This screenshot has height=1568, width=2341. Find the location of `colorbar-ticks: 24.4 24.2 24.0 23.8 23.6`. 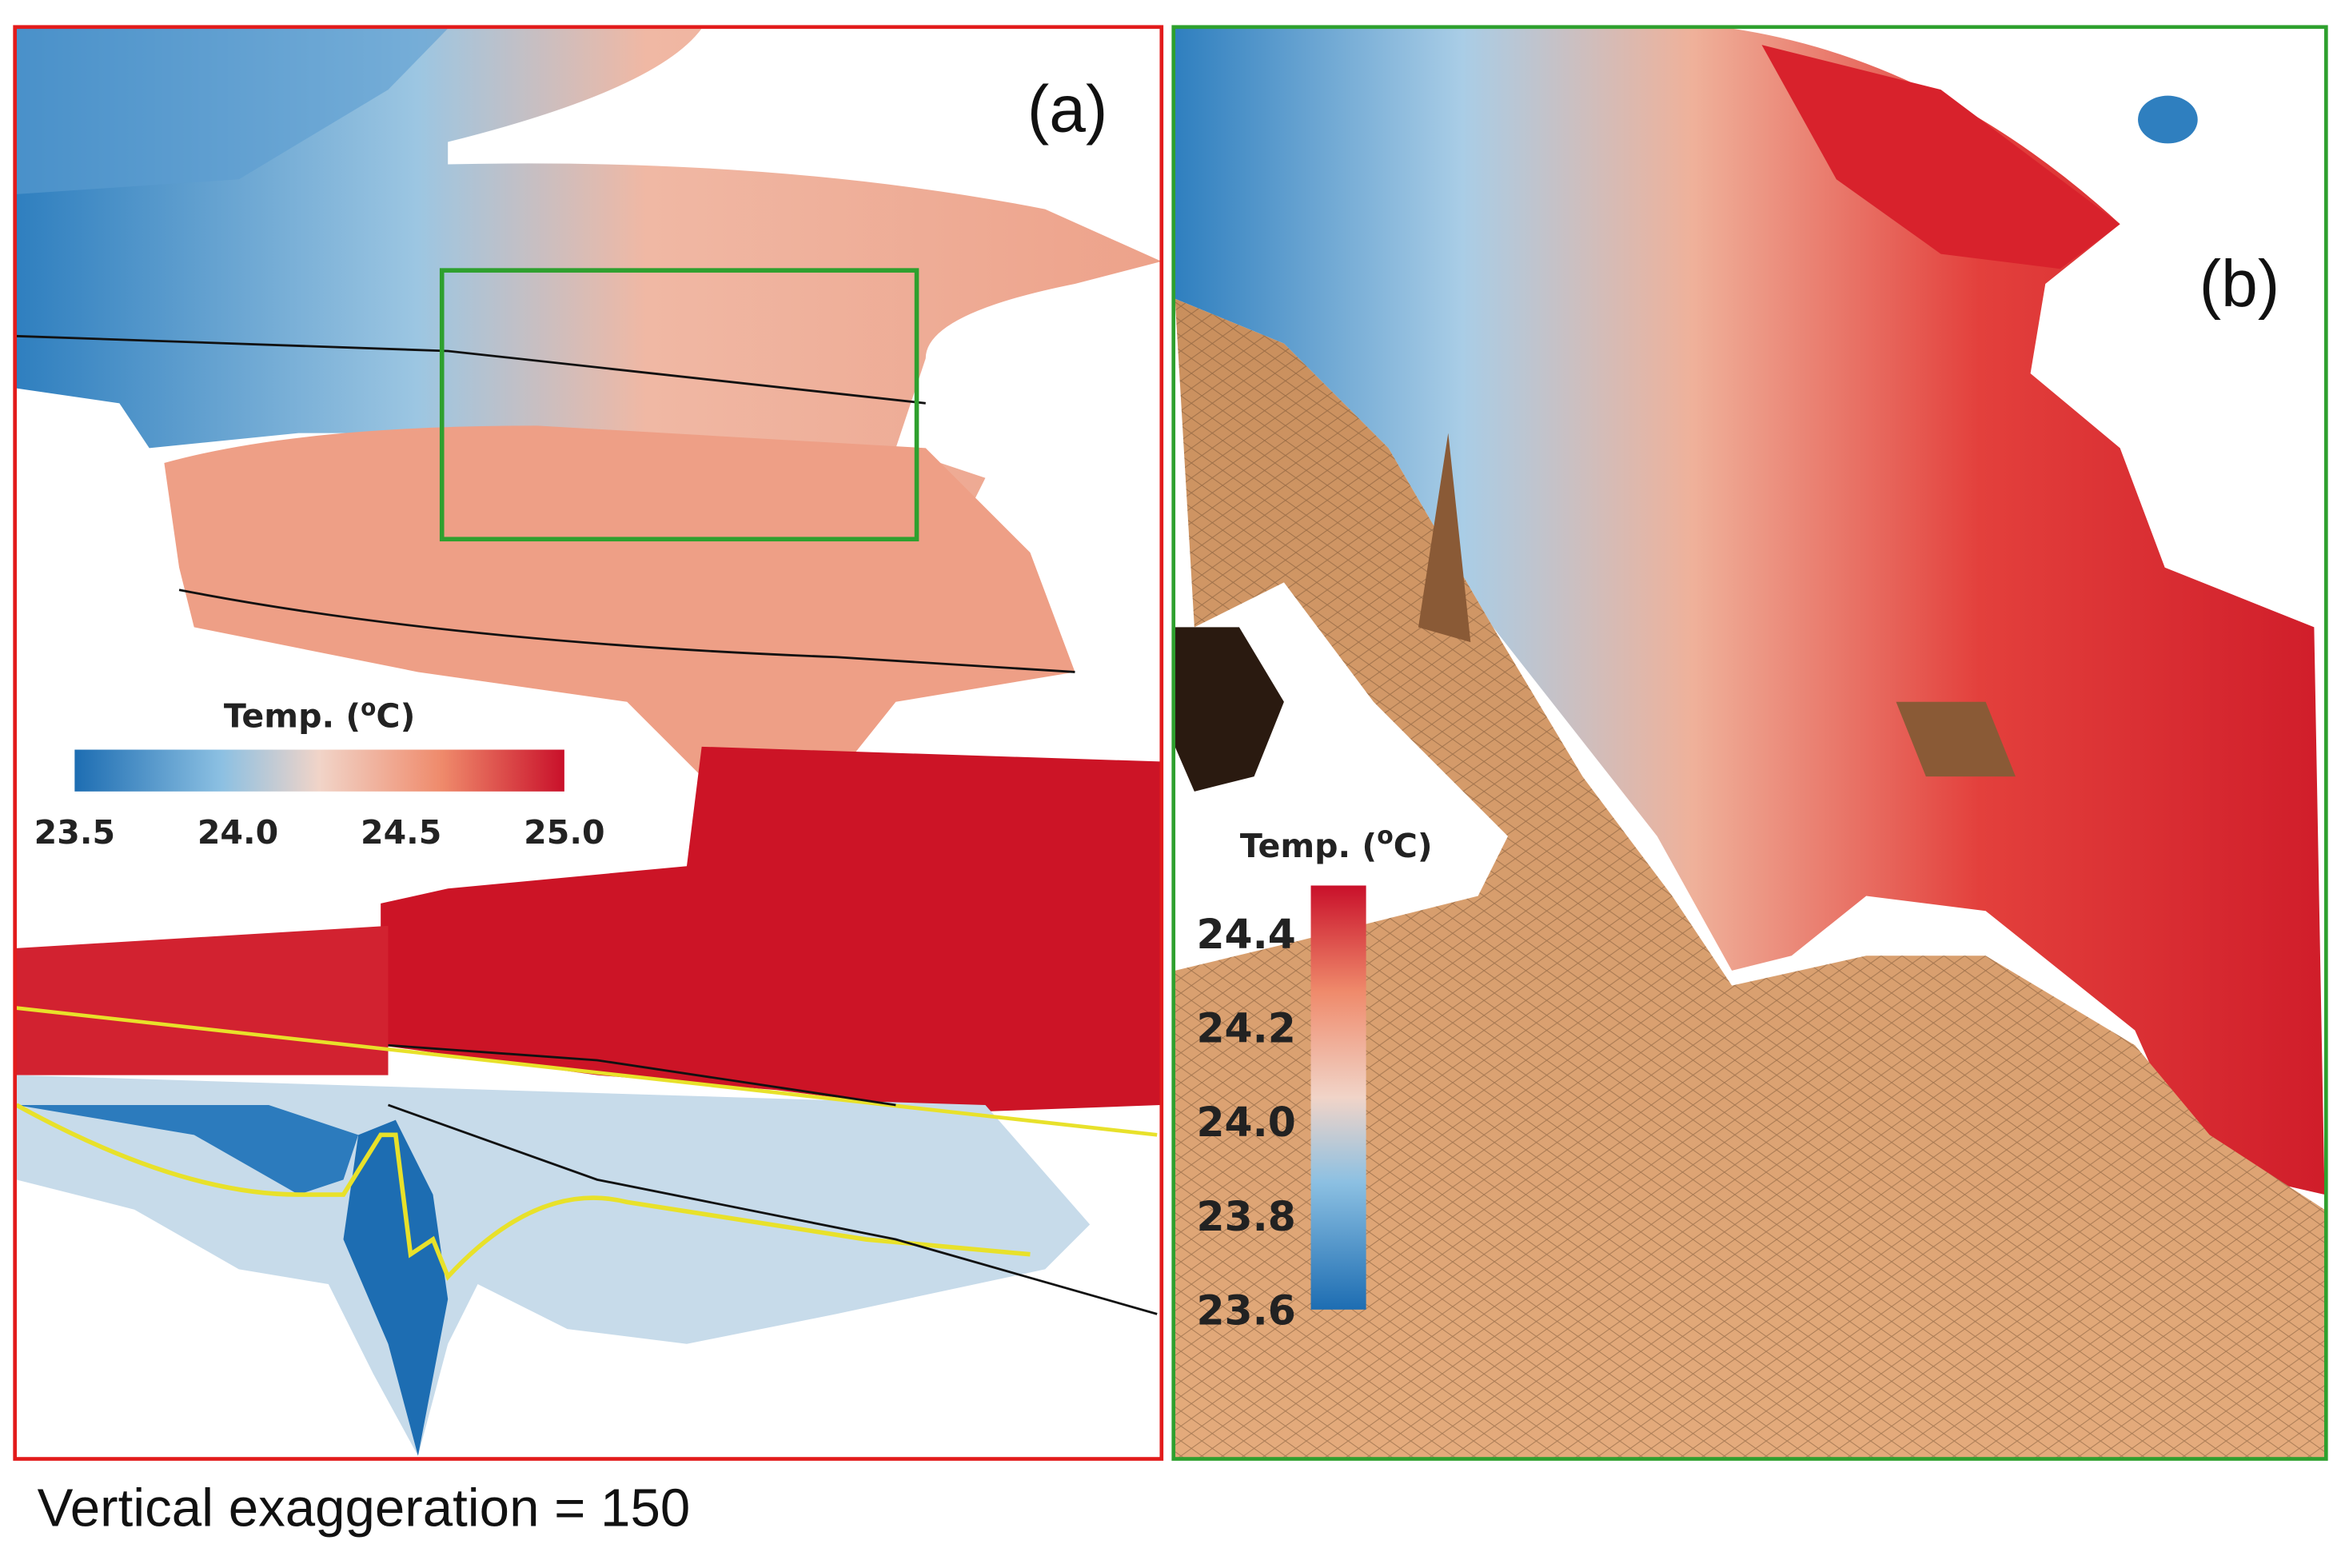

colorbar-ticks: 24.4 24.2 24.0 23.8 23.6 is located at coordinates (1245, 1123).